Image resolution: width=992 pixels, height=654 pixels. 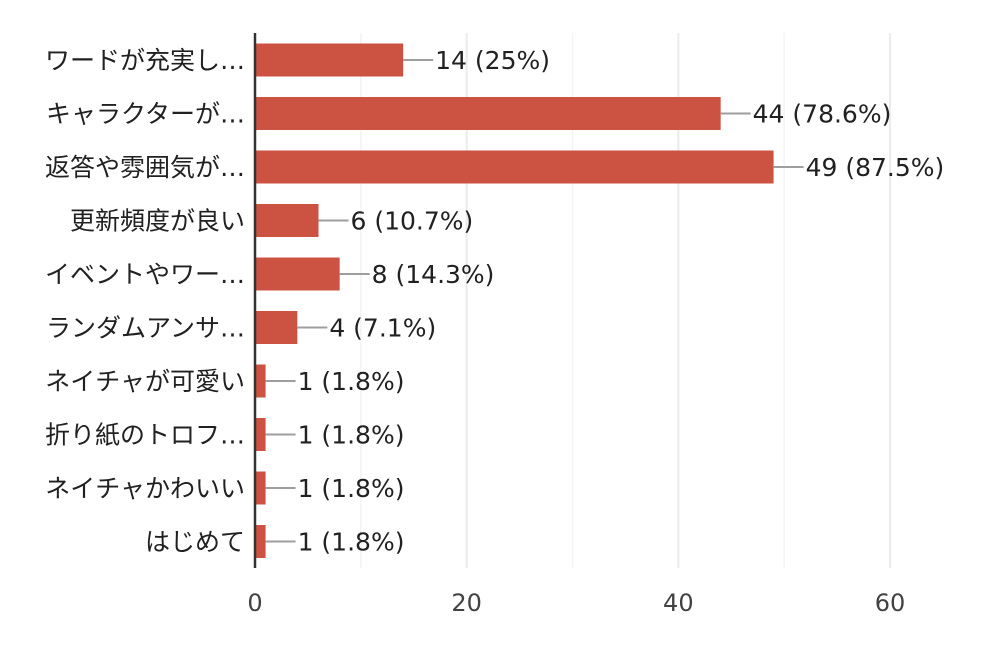 What do you see at coordinates (890, 603) in the screenshot?
I see `x-tick-label: 60` at bounding box center [890, 603].